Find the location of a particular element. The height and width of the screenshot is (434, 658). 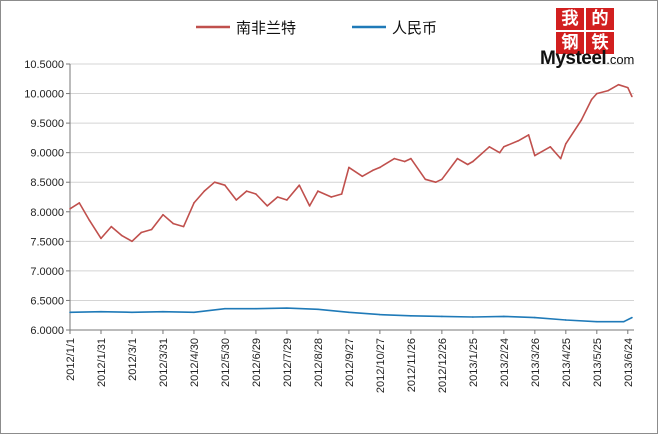

y-tick-label: 10.5000 is located at coordinates (44, 65).